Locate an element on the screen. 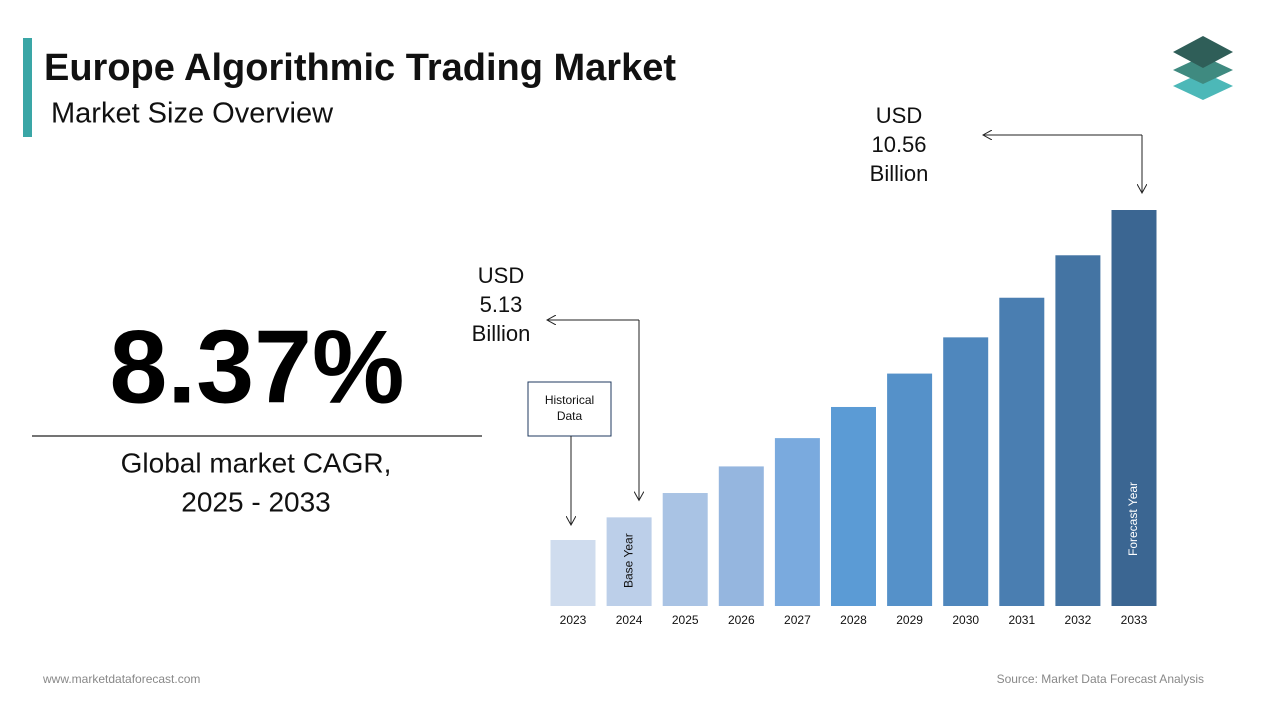 This screenshot has height=720, width=1280. forecast-year-label: Forecast Year is located at coordinates (1133, 519).